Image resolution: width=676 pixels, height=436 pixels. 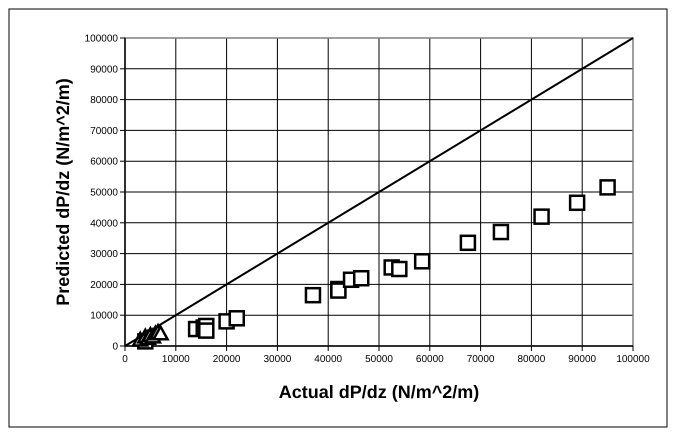 What do you see at coordinates (104, 254) in the screenshot?
I see `y-tick-label: 30000` at bounding box center [104, 254].